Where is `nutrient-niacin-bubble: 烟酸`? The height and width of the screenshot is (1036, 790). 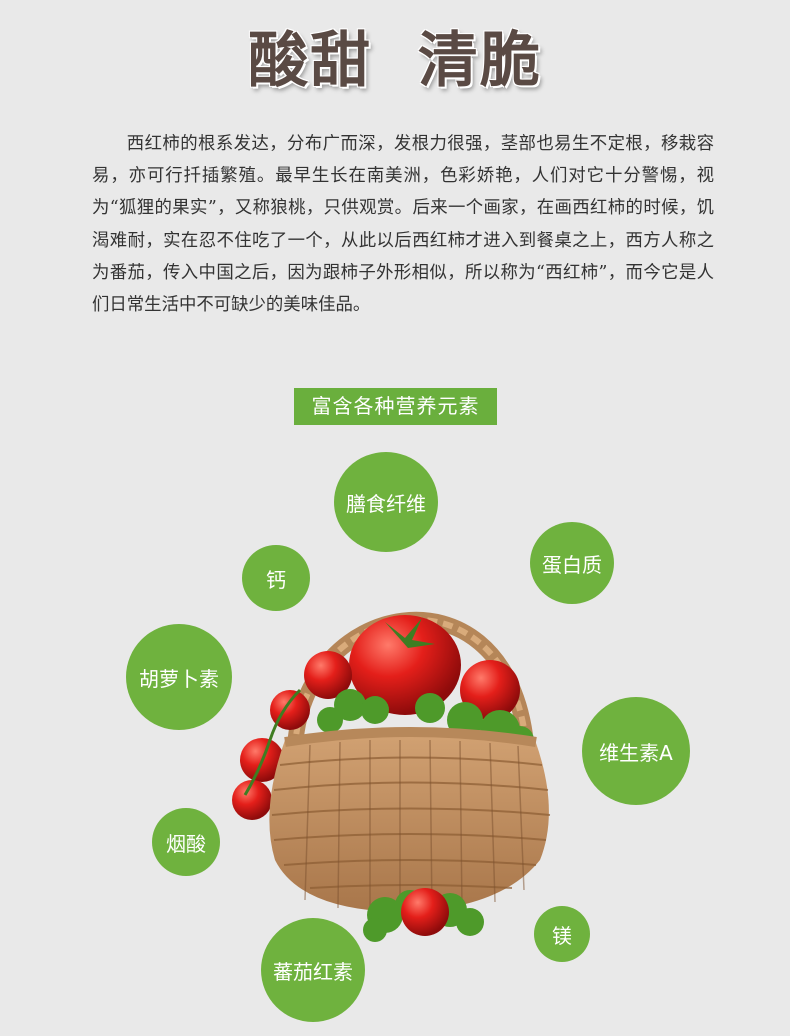
nutrient-niacin-bubble: 烟酸 is located at coordinates (186, 842).